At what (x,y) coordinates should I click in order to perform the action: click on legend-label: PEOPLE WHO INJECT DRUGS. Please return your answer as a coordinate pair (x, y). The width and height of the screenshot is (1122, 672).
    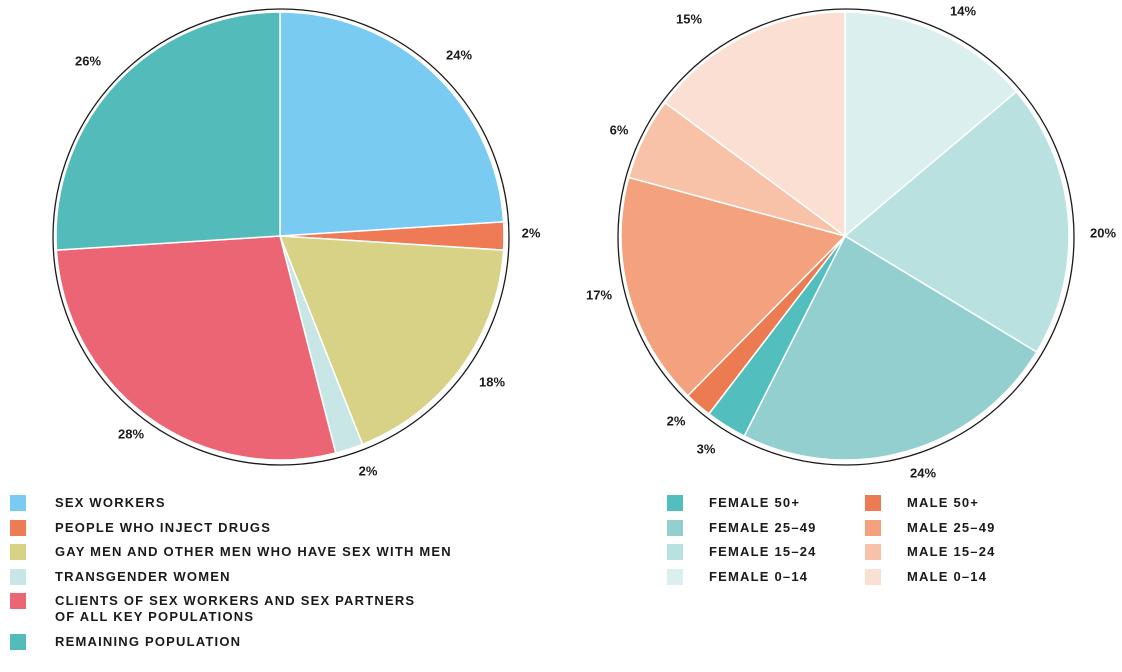
    Looking at the image, I should click on (163, 527).